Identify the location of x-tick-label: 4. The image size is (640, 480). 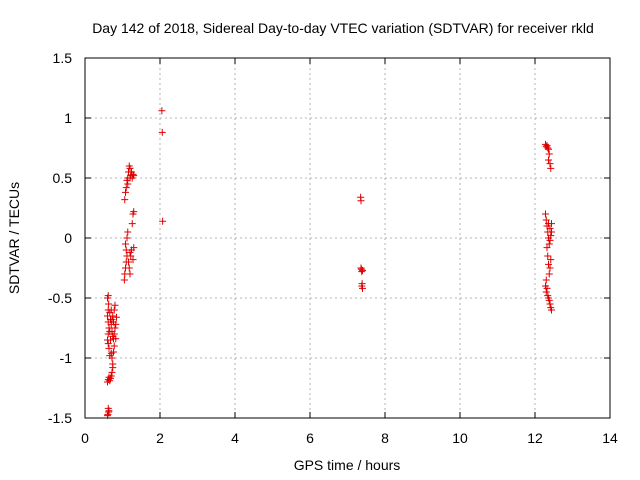
(235, 438).